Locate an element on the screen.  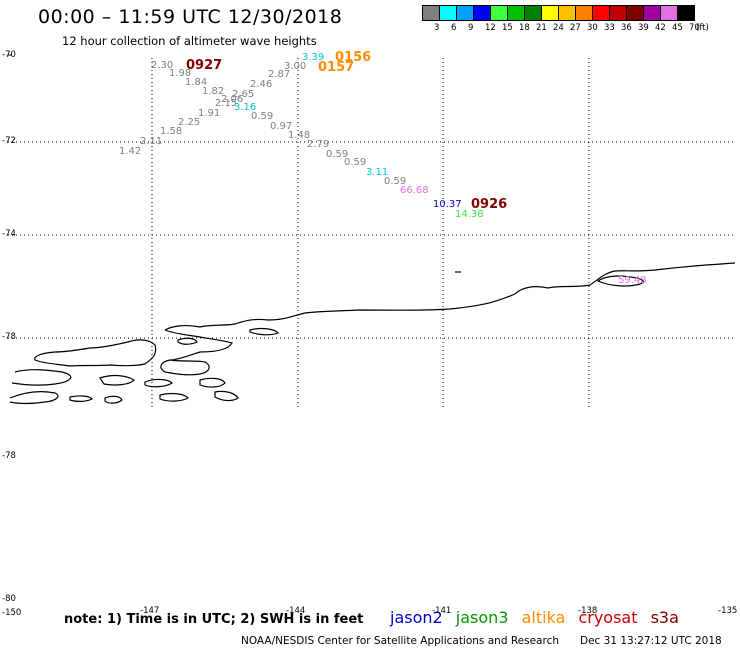
legend-unit: (ft) is located at coordinates (702, 28).